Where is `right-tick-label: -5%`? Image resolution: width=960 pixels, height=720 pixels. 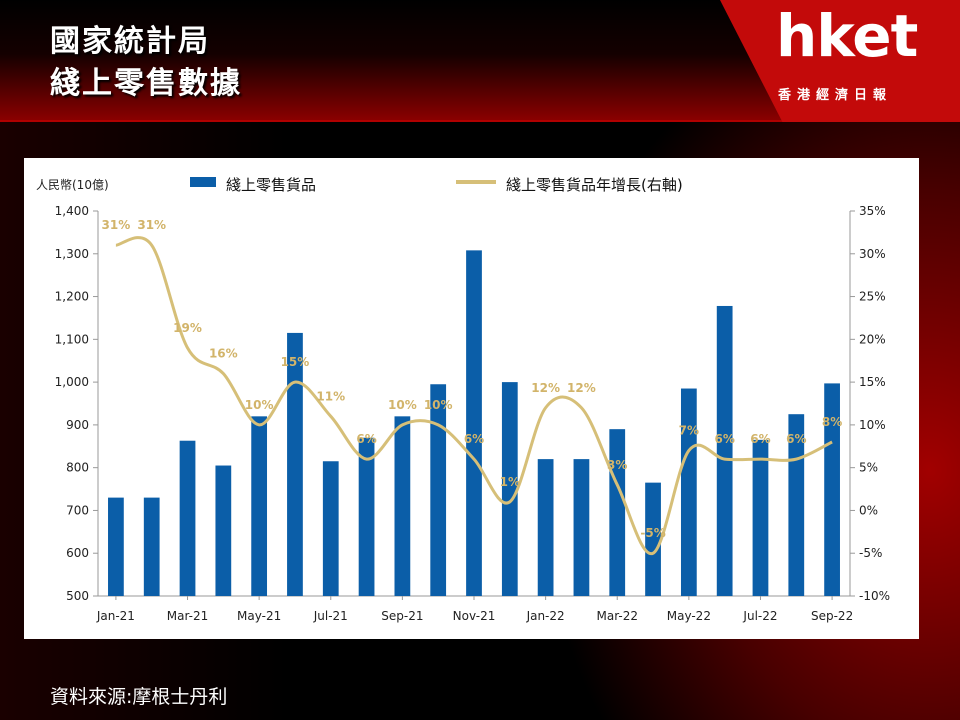 right-tick-label: -5% is located at coordinates (870, 553).